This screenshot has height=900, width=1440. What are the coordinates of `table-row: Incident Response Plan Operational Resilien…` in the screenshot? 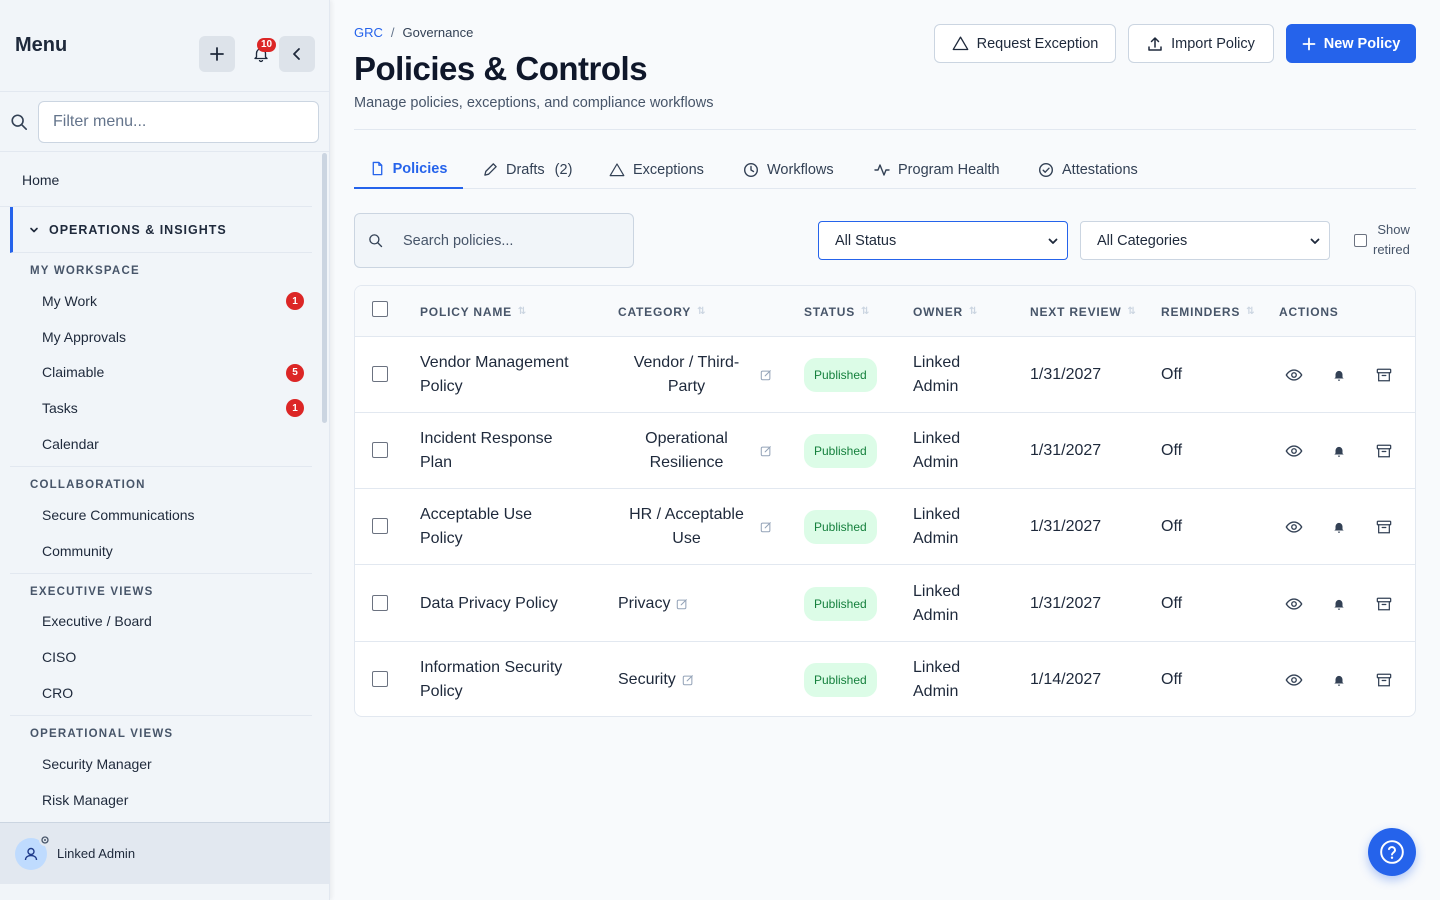 It's located at (885, 451).